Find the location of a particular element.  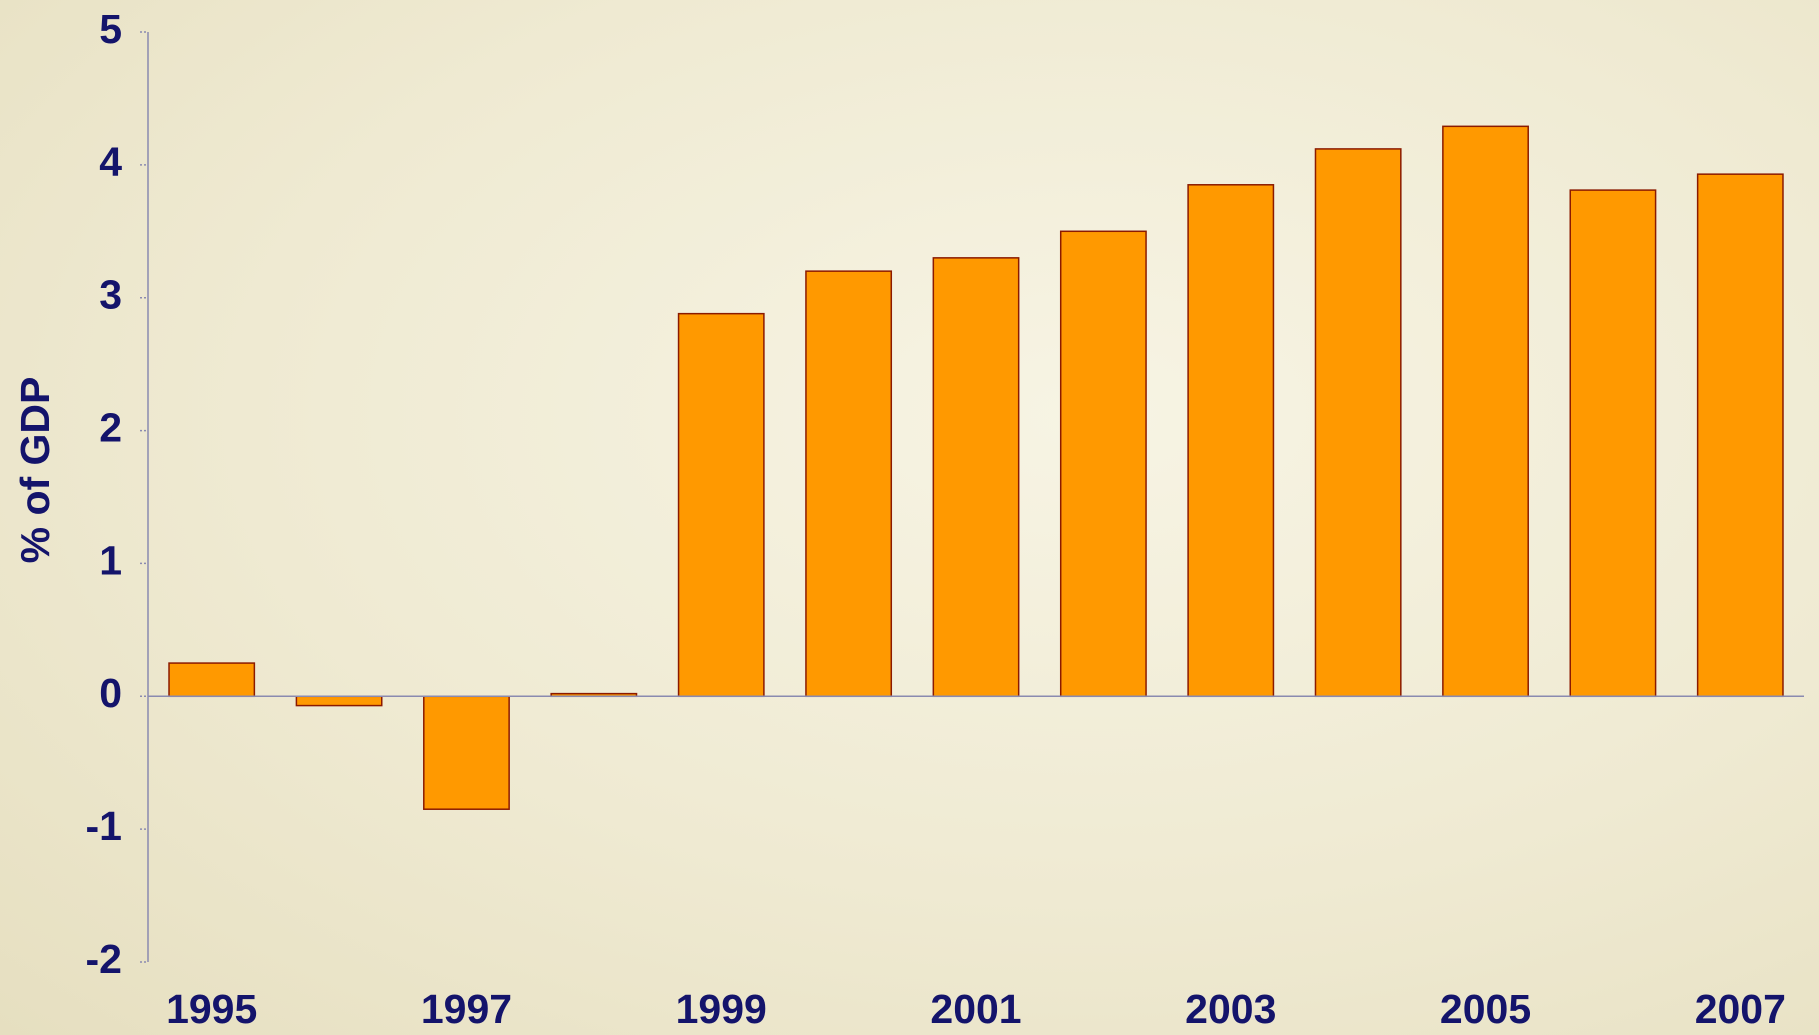

x-tick-label: 1995 is located at coordinates (211, 1009).